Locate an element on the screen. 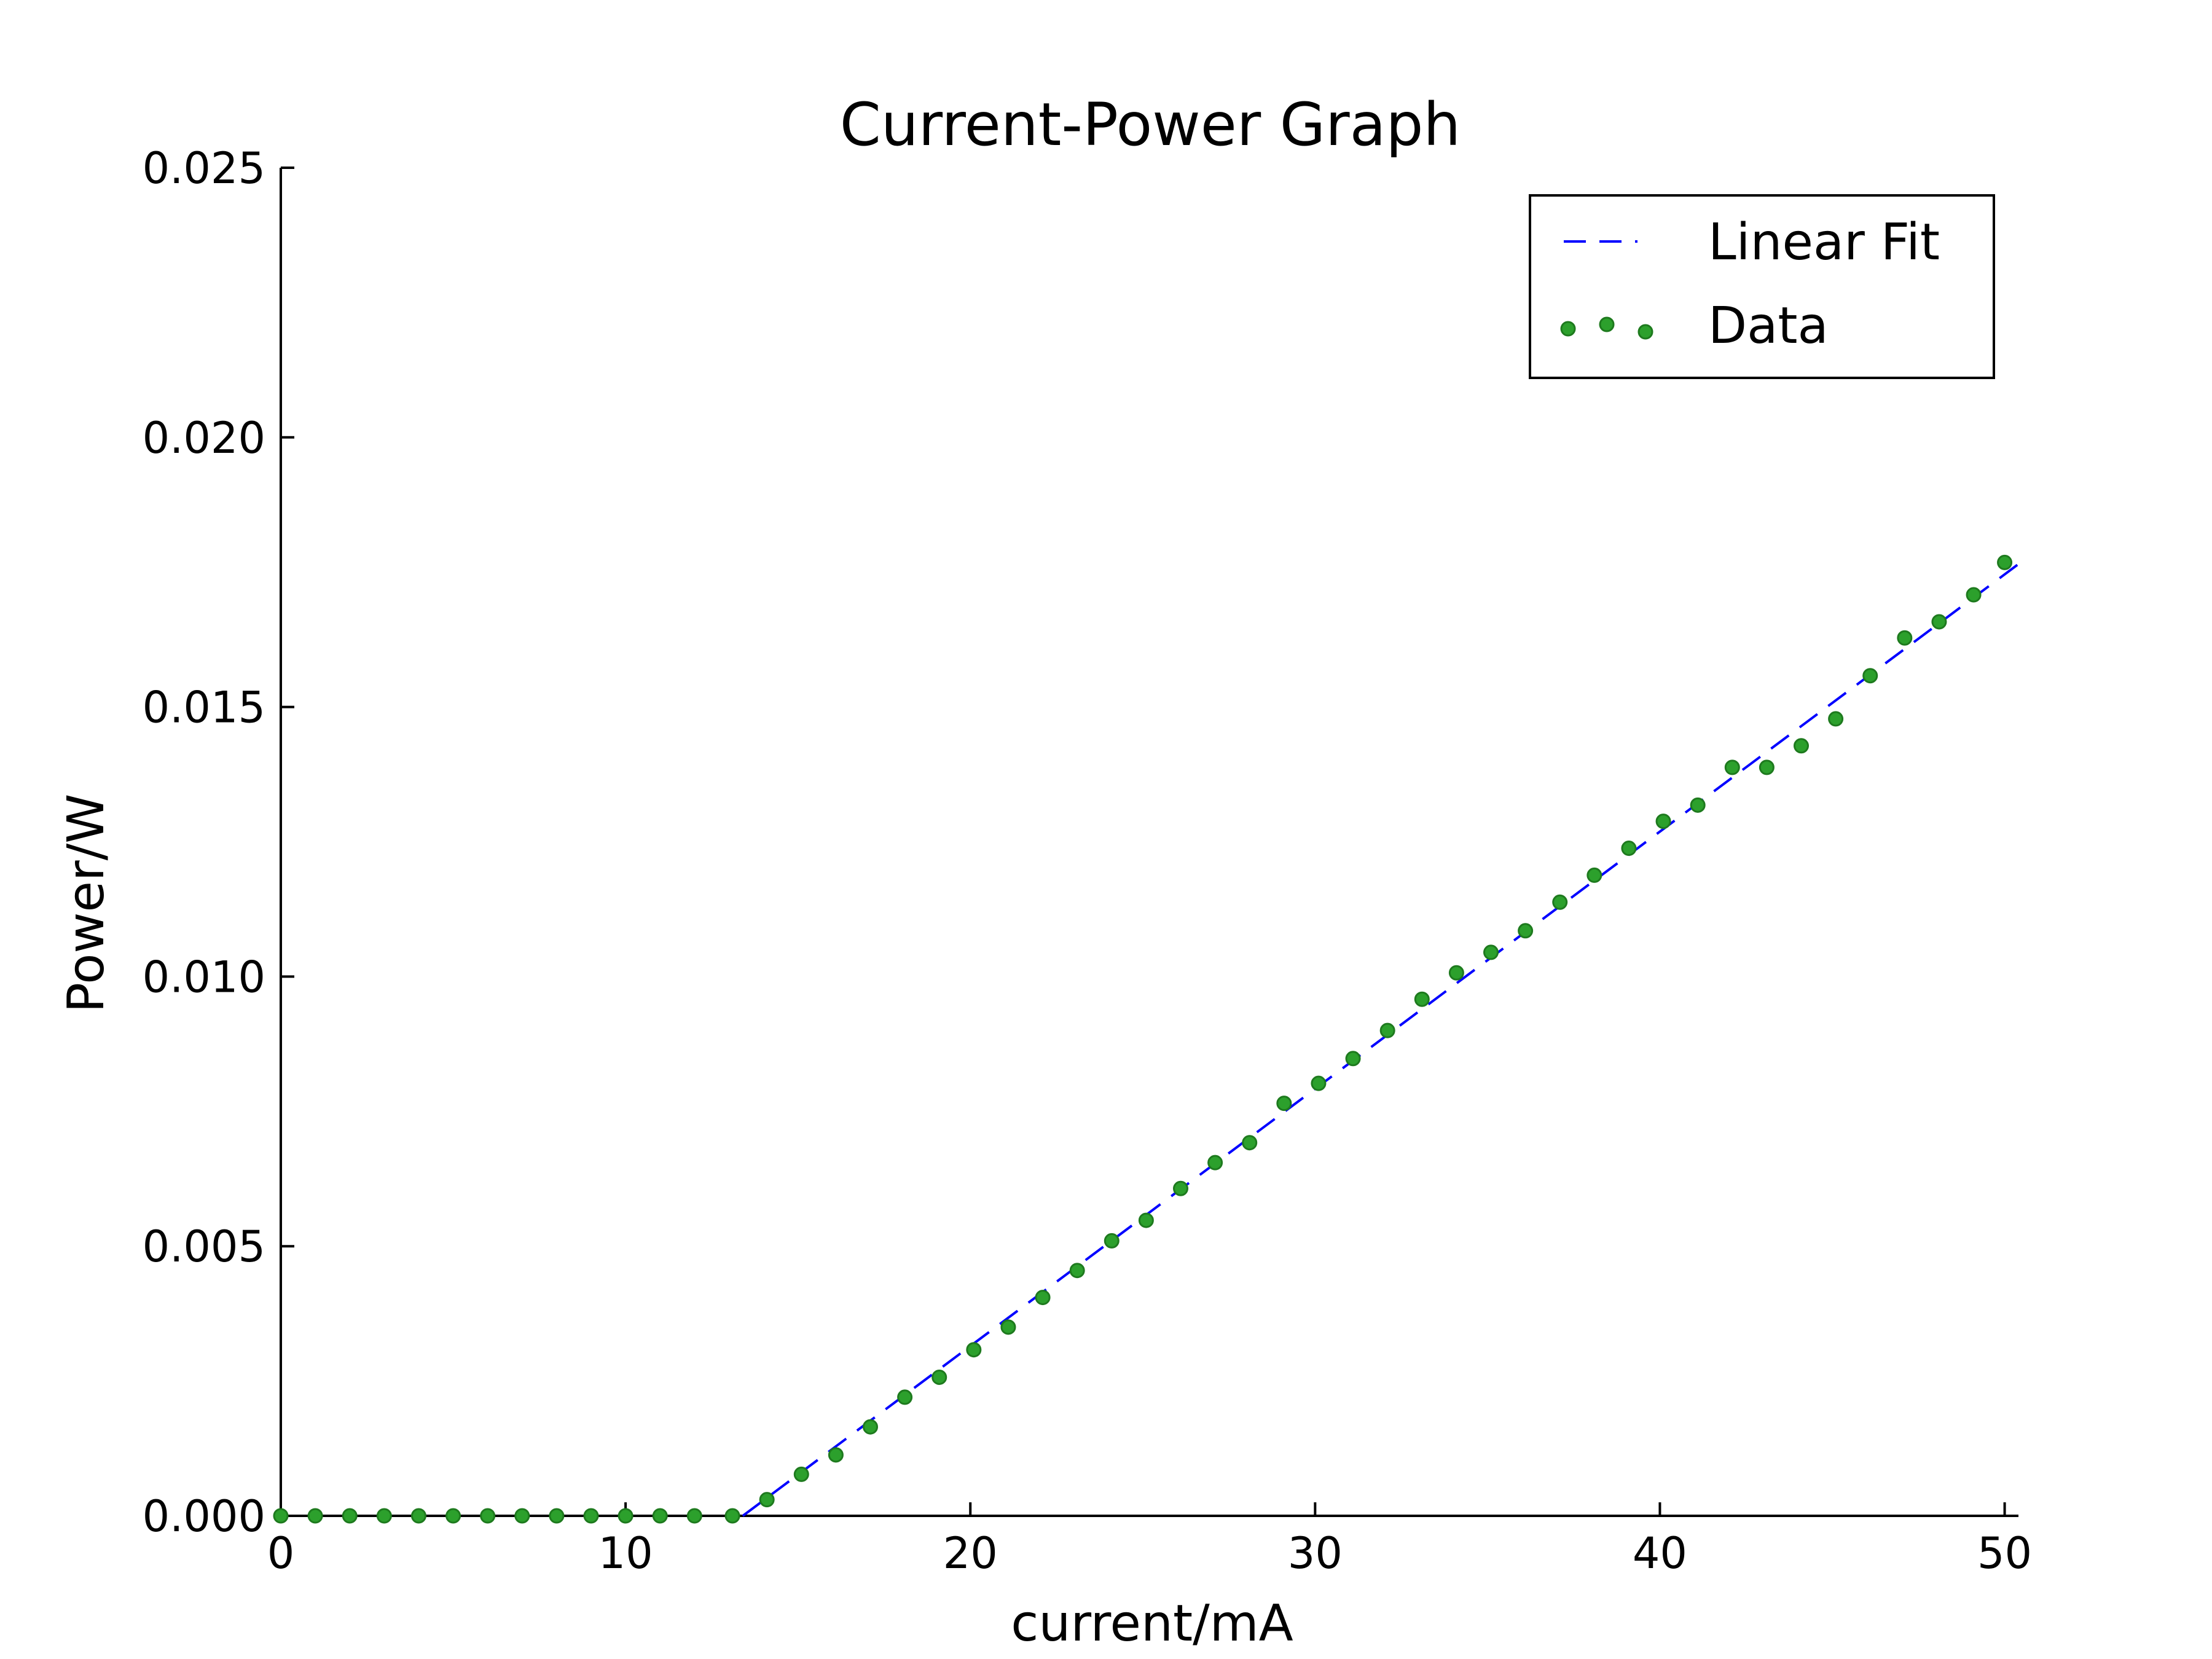  x-tick-label: 10 is located at coordinates (625, 1553).